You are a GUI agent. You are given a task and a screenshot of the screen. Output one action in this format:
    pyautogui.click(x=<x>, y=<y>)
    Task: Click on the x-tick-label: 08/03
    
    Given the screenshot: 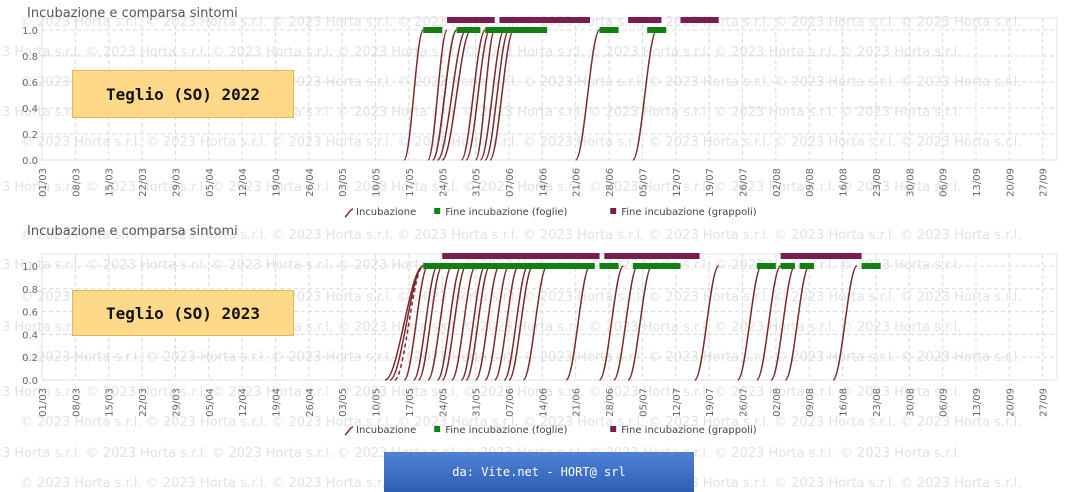 What is the action you would take?
    pyautogui.click(x=76, y=402)
    